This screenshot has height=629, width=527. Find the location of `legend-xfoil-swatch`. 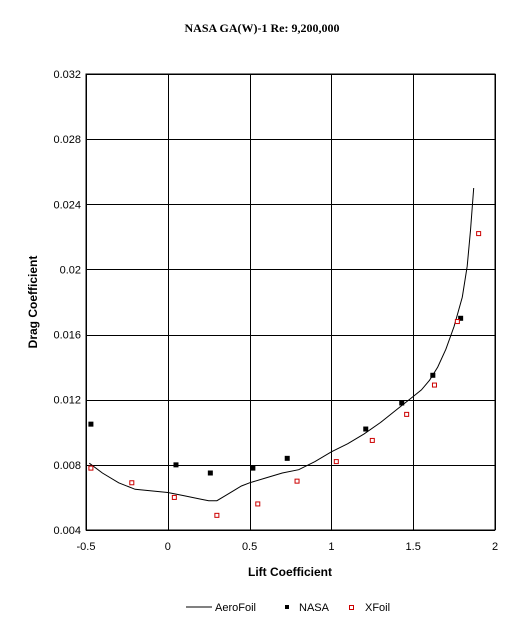

legend-xfoil-swatch is located at coordinates (351, 607).